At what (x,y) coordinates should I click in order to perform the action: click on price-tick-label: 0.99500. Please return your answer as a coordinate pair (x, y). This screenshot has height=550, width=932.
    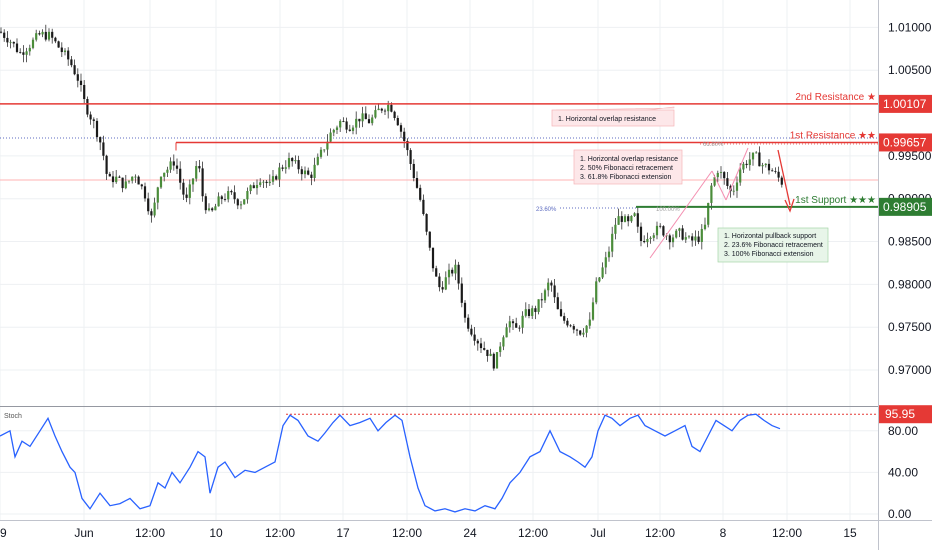
    Looking at the image, I should click on (910, 156).